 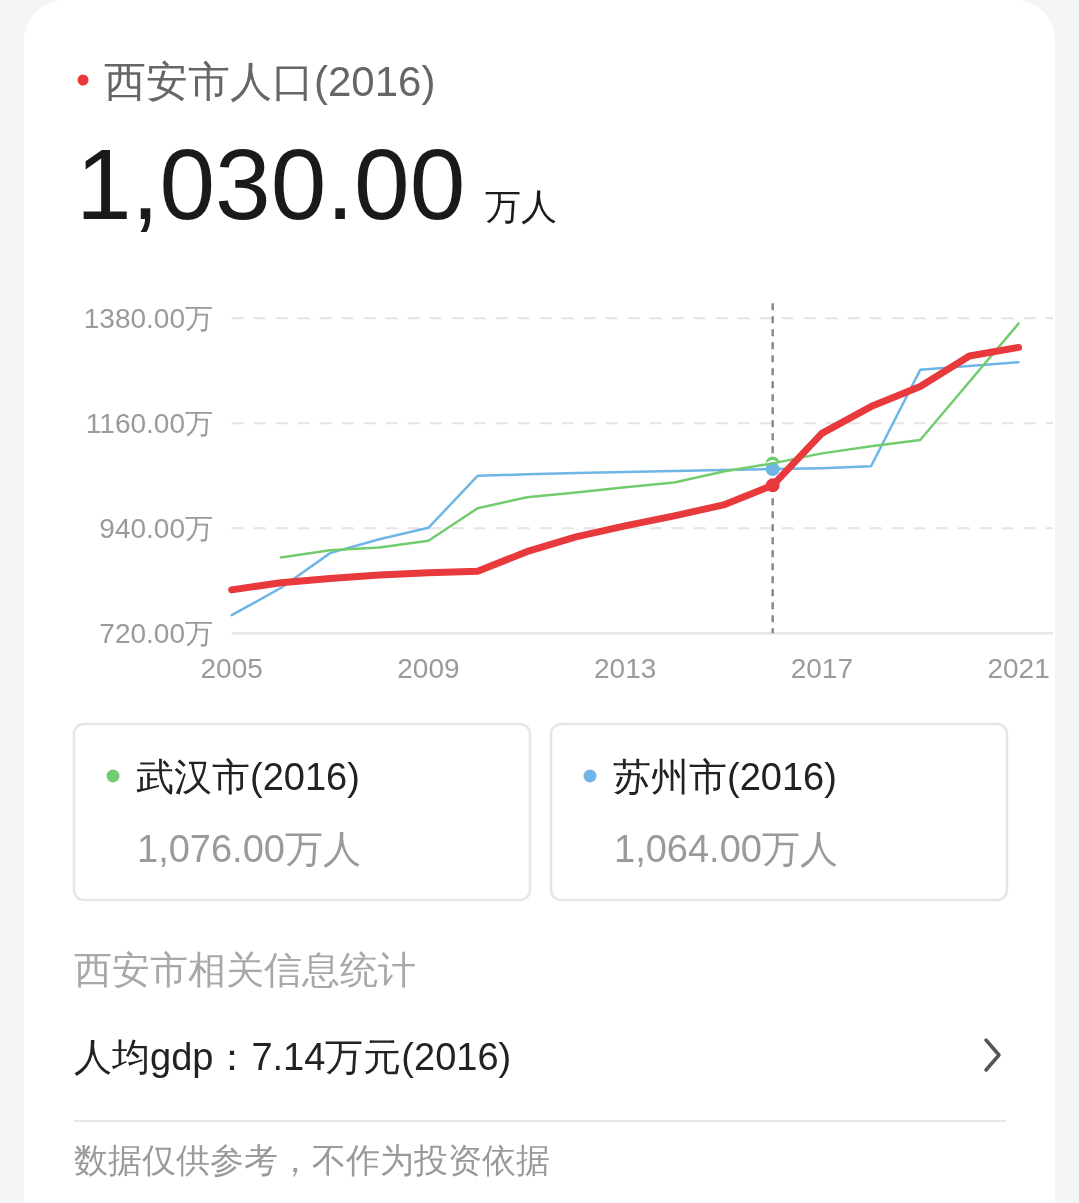 I want to click on line-series, so click(x=649, y=440).